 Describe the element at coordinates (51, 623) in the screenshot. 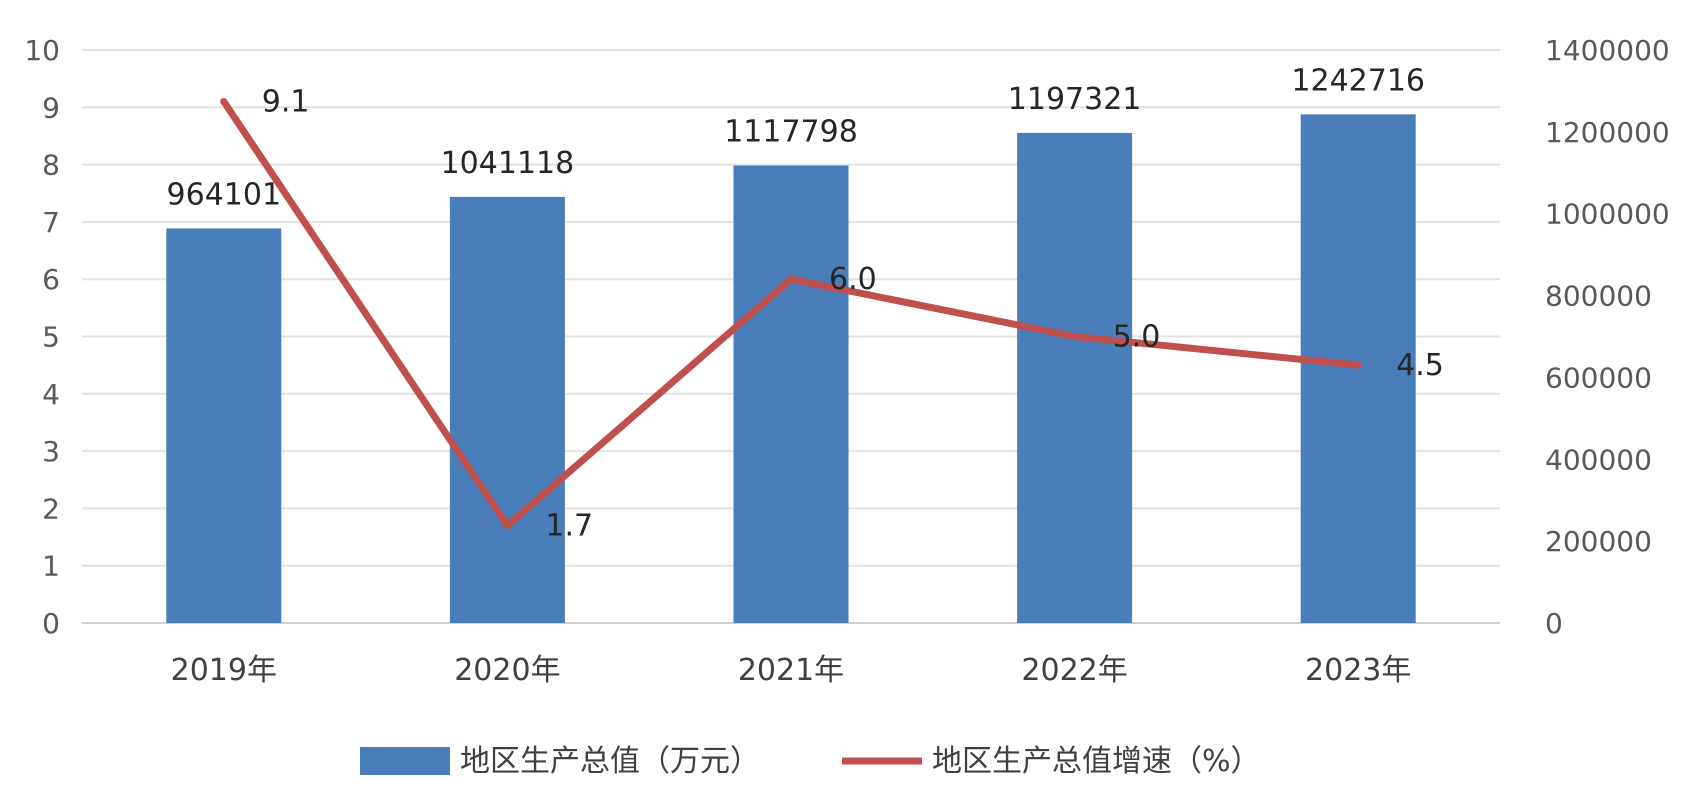

I see `left-tick-label: 0` at that location.